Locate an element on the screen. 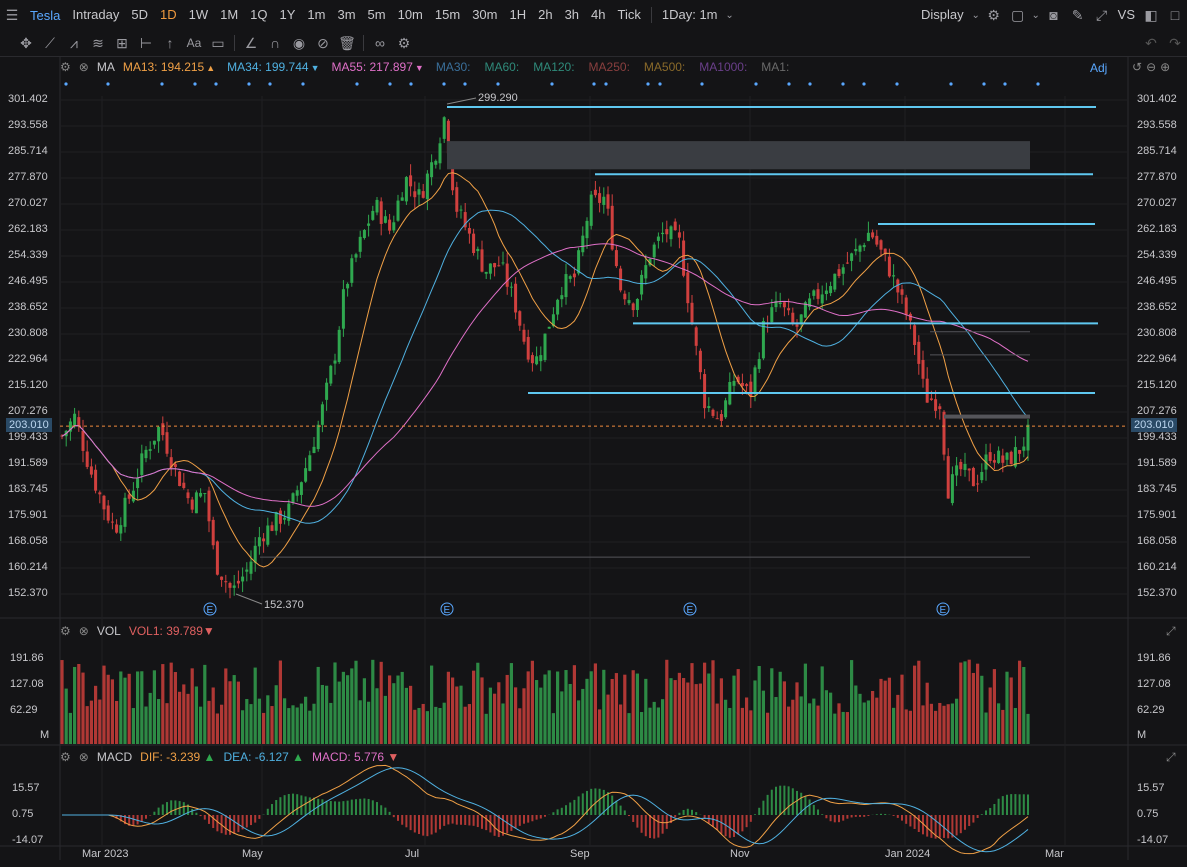 This screenshot has width=1187, height=867. line-tool-icon: ⟋ is located at coordinates (50, 42).